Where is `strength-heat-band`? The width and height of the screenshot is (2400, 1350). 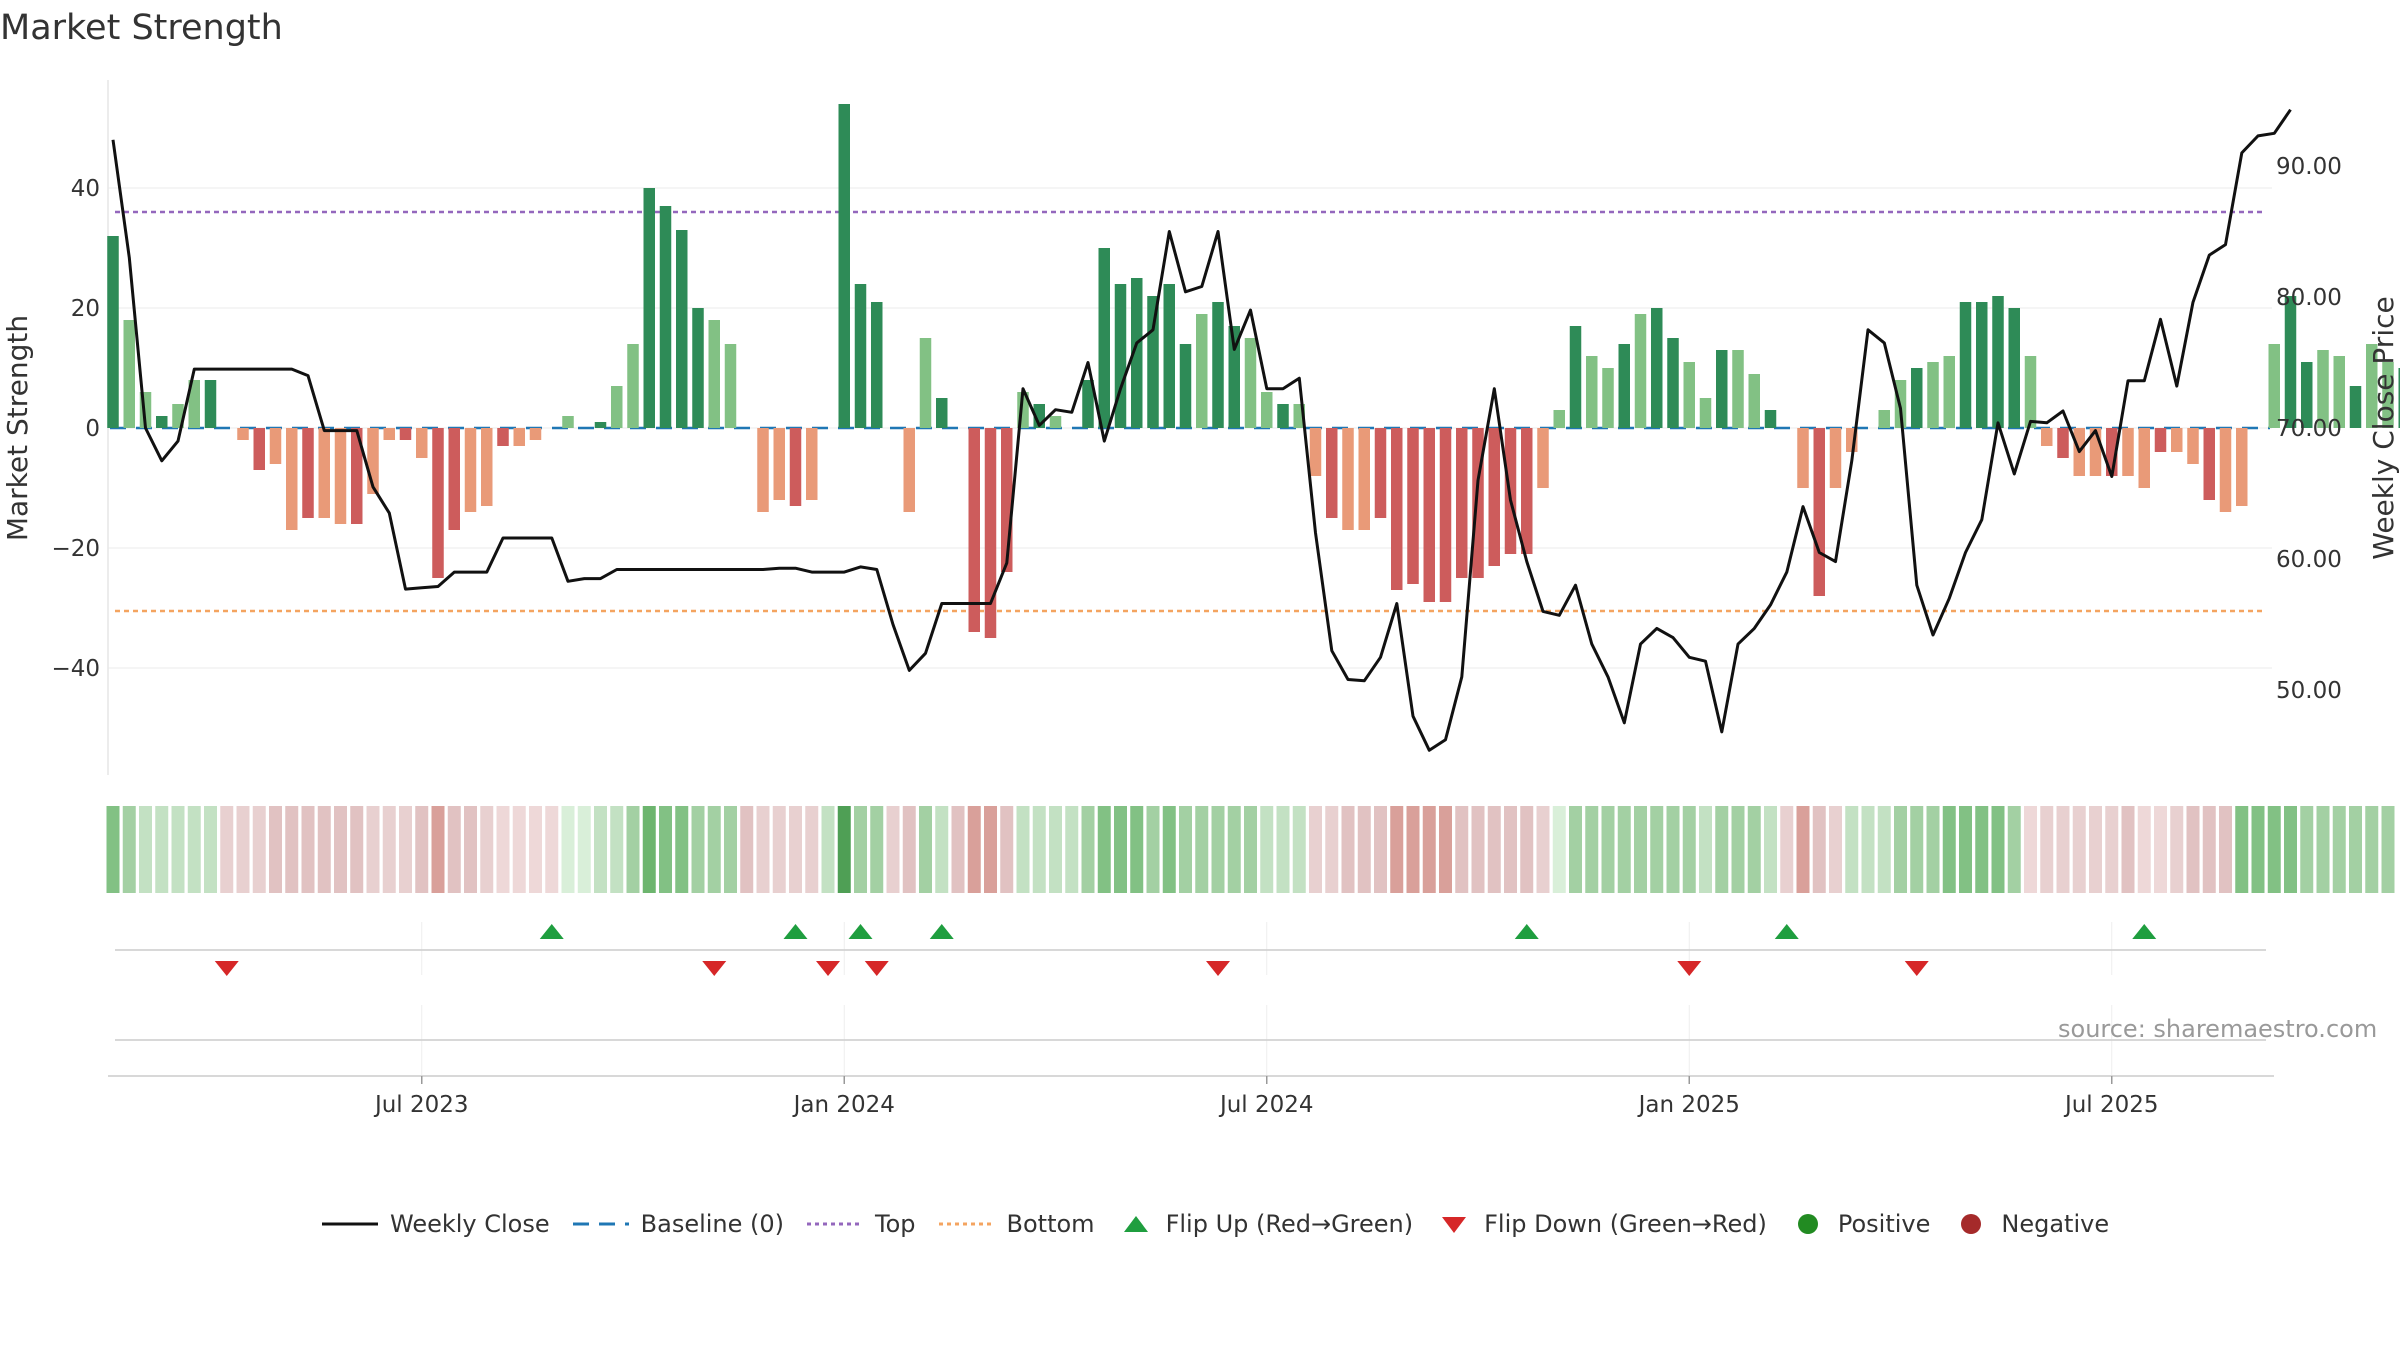
strength-heat-band is located at coordinates (1250, 849).